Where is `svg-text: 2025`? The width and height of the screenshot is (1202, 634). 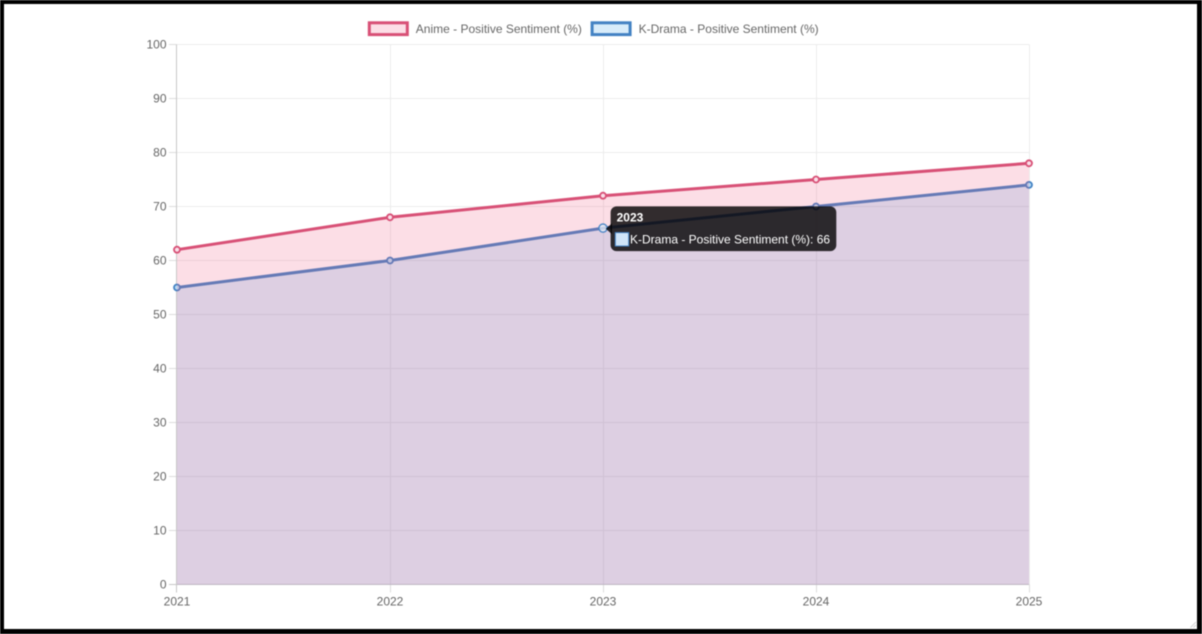 svg-text: 2025 is located at coordinates (1029, 601).